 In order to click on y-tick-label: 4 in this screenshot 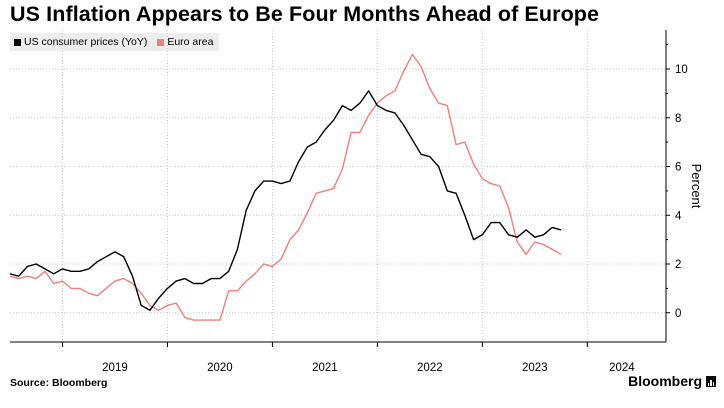, I will do `click(678, 216)`.